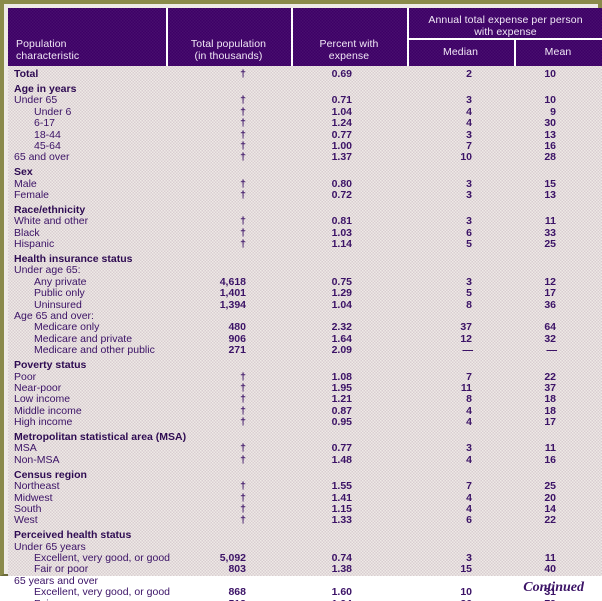 This screenshot has height=601, width=602. I want to click on cell-percent-with-expense: 1.21, so click(341, 399).